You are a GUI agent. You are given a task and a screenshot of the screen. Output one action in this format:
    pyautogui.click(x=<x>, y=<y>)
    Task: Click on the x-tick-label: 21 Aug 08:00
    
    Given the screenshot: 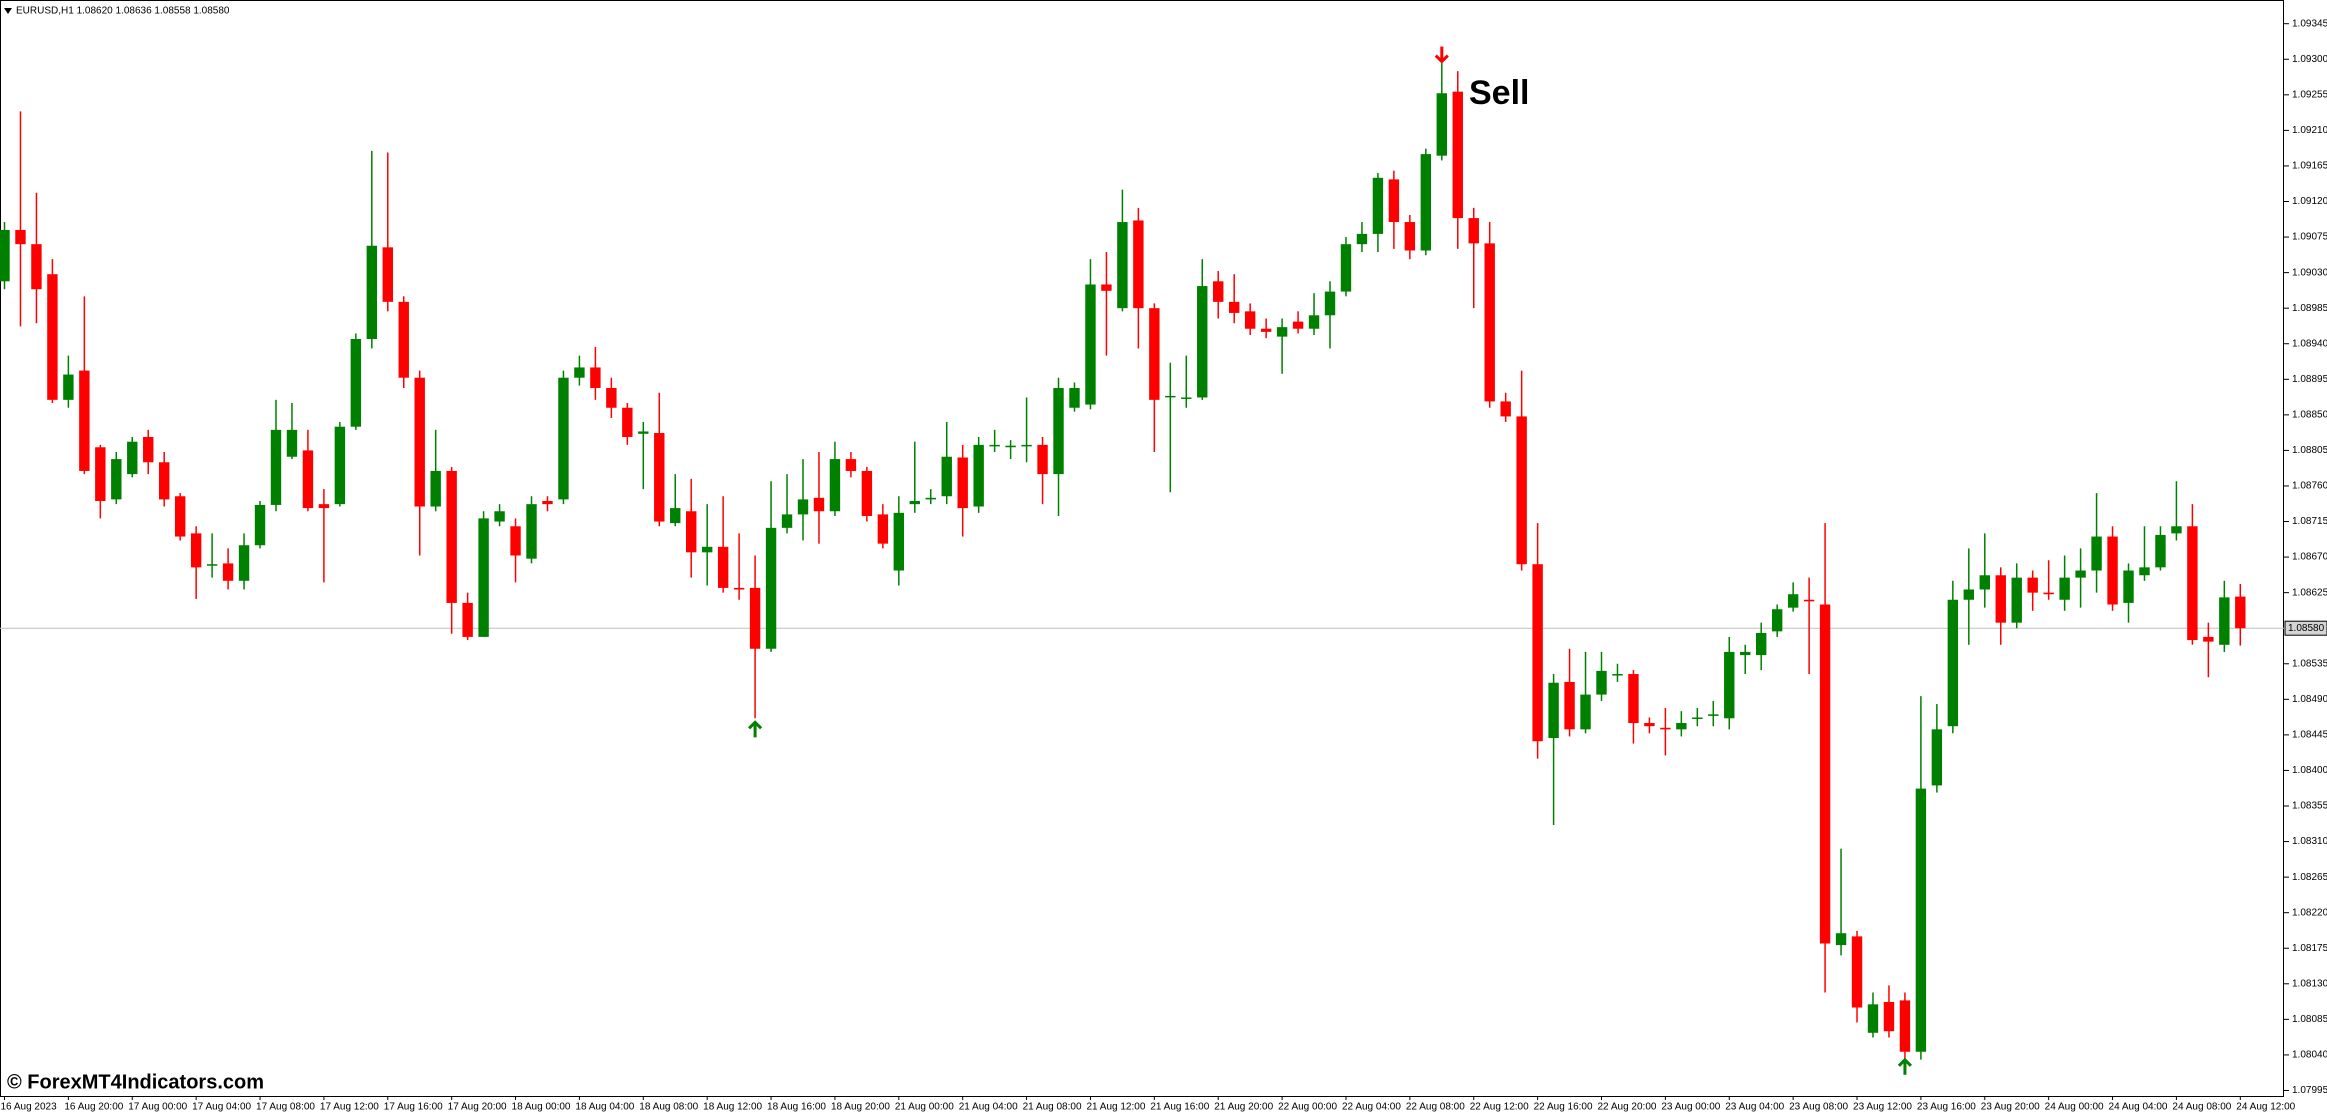 What is the action you would take?
    pyautogui.click(x=1052, y=1107)
    